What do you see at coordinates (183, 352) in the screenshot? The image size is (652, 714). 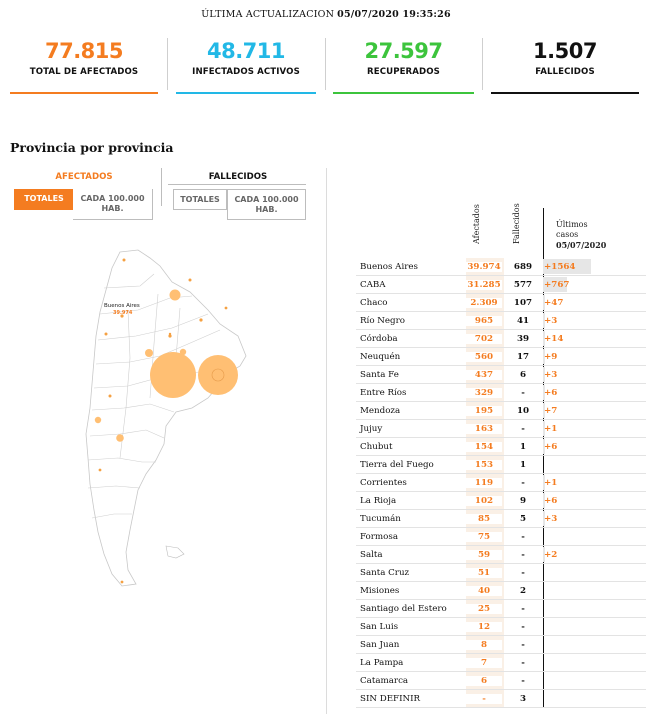 I see `bubble-santa-fe` at bounding box center [183, 352].